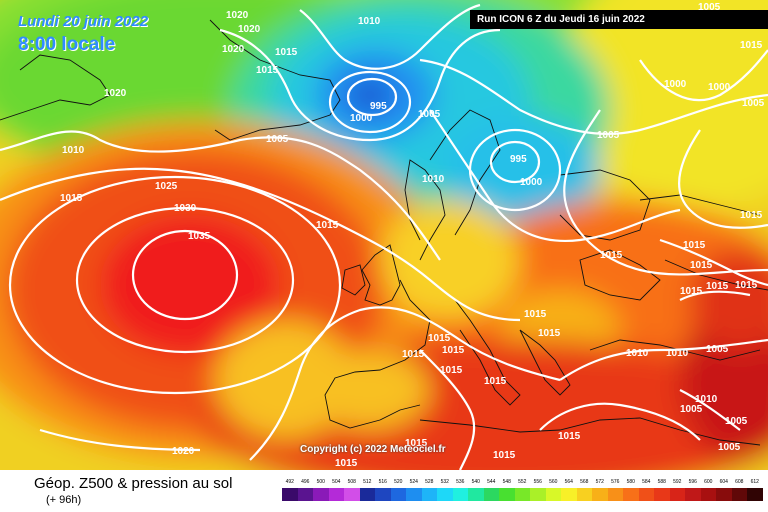 The height and width of the screenshot is (512, 768). What do you see at coordinates (133, 483) in the screenshot?
I see `parameter-title: Géop. Z500 & pression au sol` at bounding box center [133, 483].